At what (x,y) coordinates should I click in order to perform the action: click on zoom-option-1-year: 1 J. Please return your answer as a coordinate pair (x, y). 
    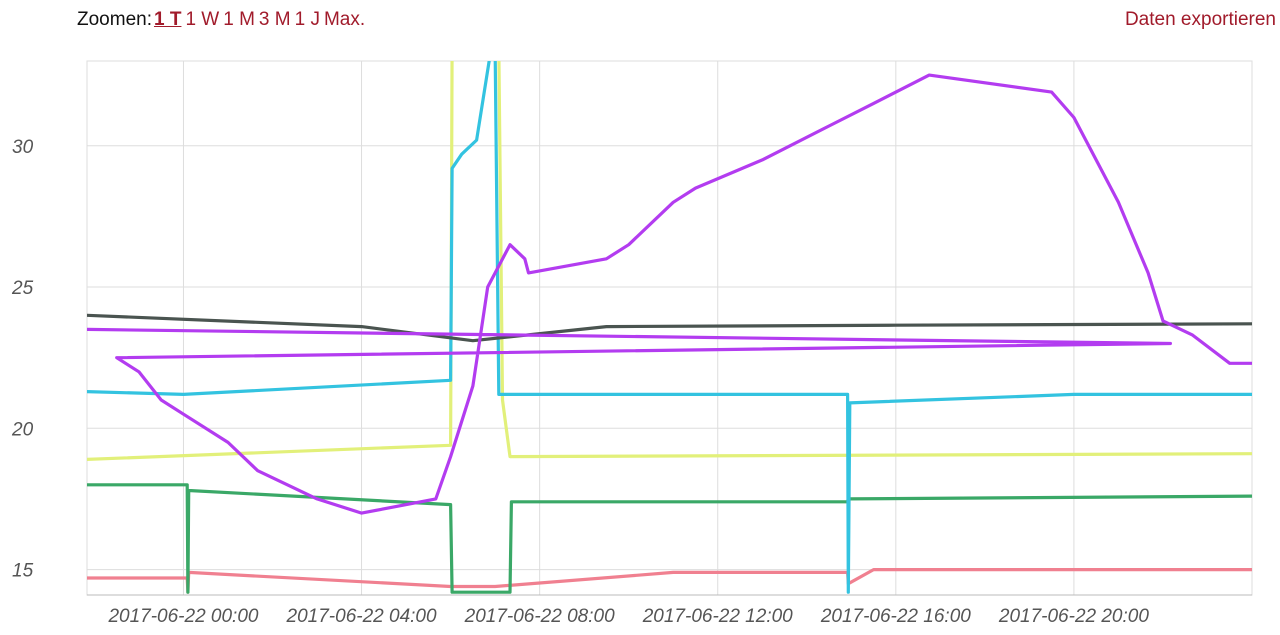
    Looking at the image, I should click on (307, 19).